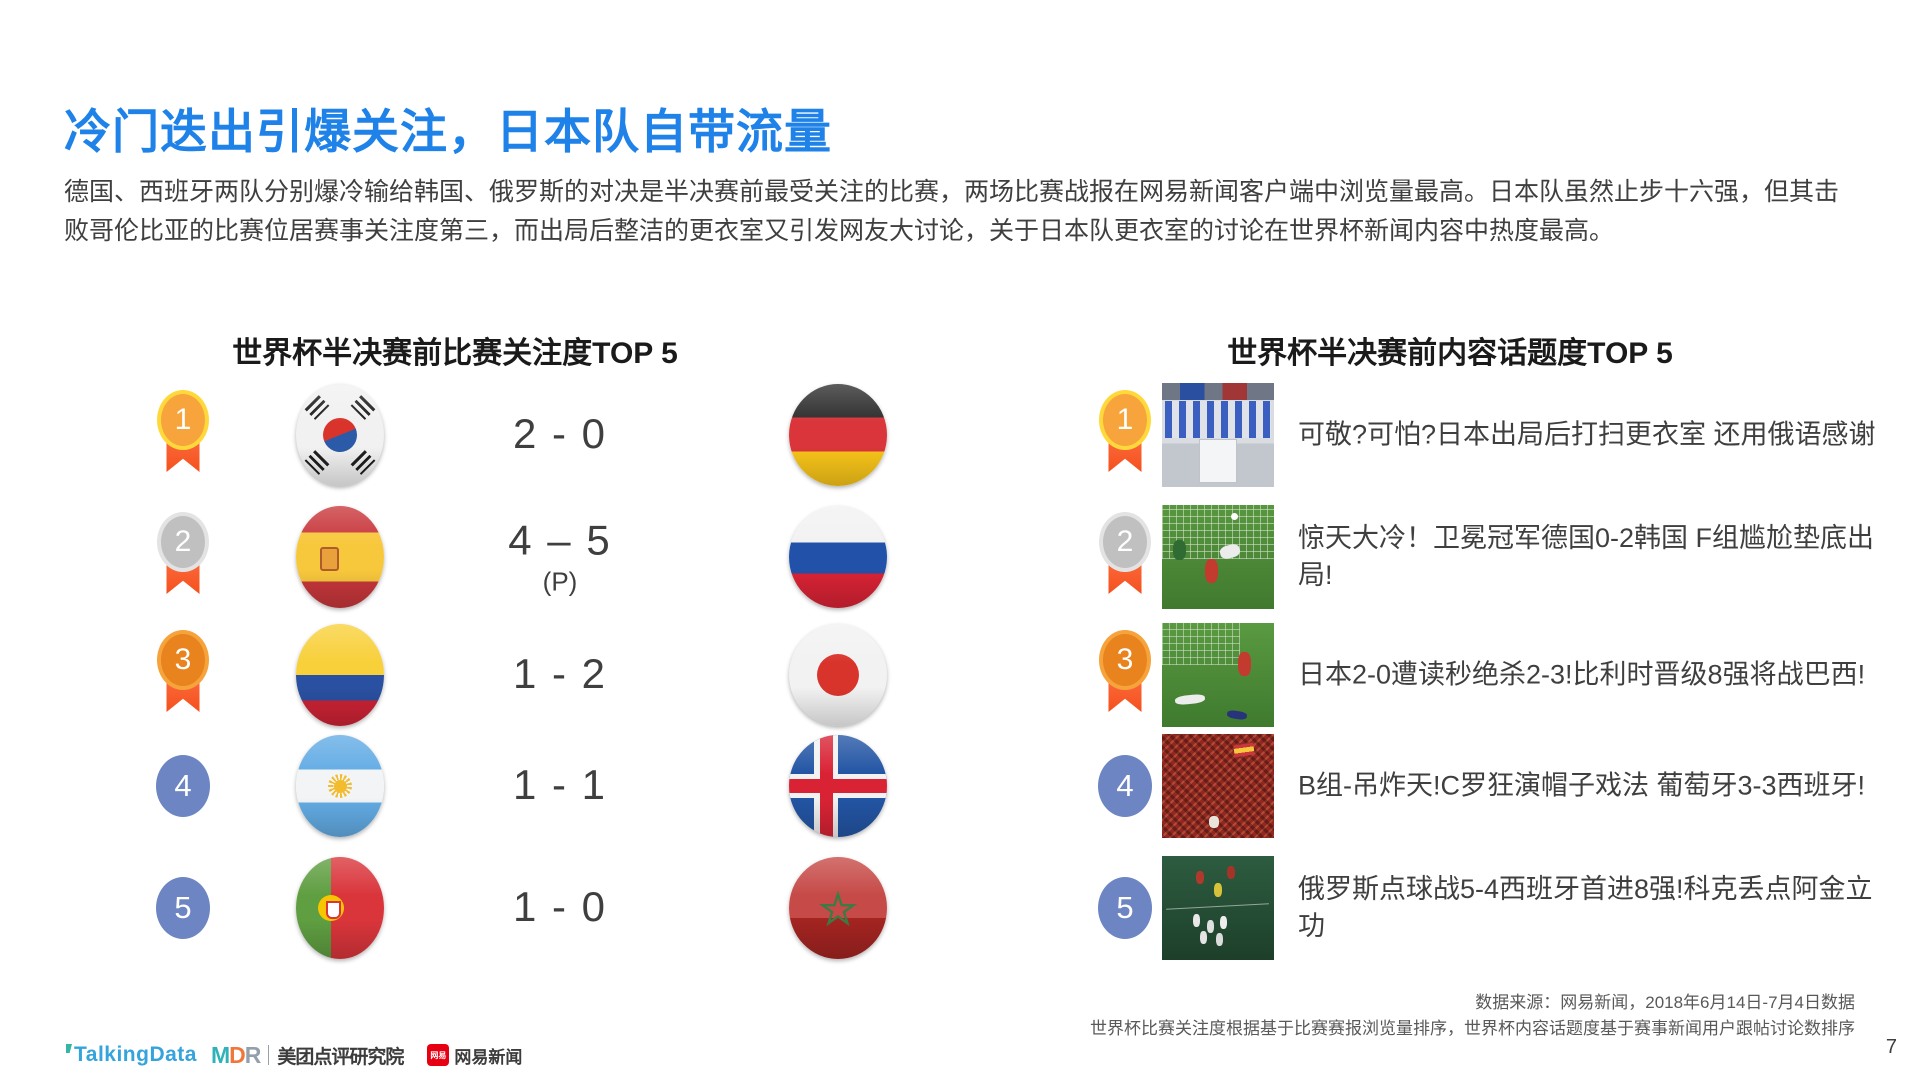  I want to click on match-score: 2 - 0, so click(560, 433).